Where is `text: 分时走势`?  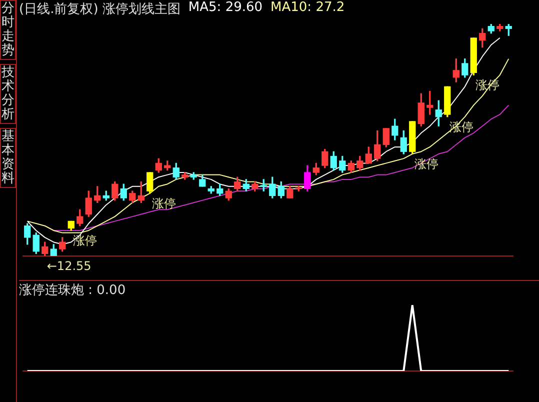 text: 分时走势 is located at coordinates (8, 29).